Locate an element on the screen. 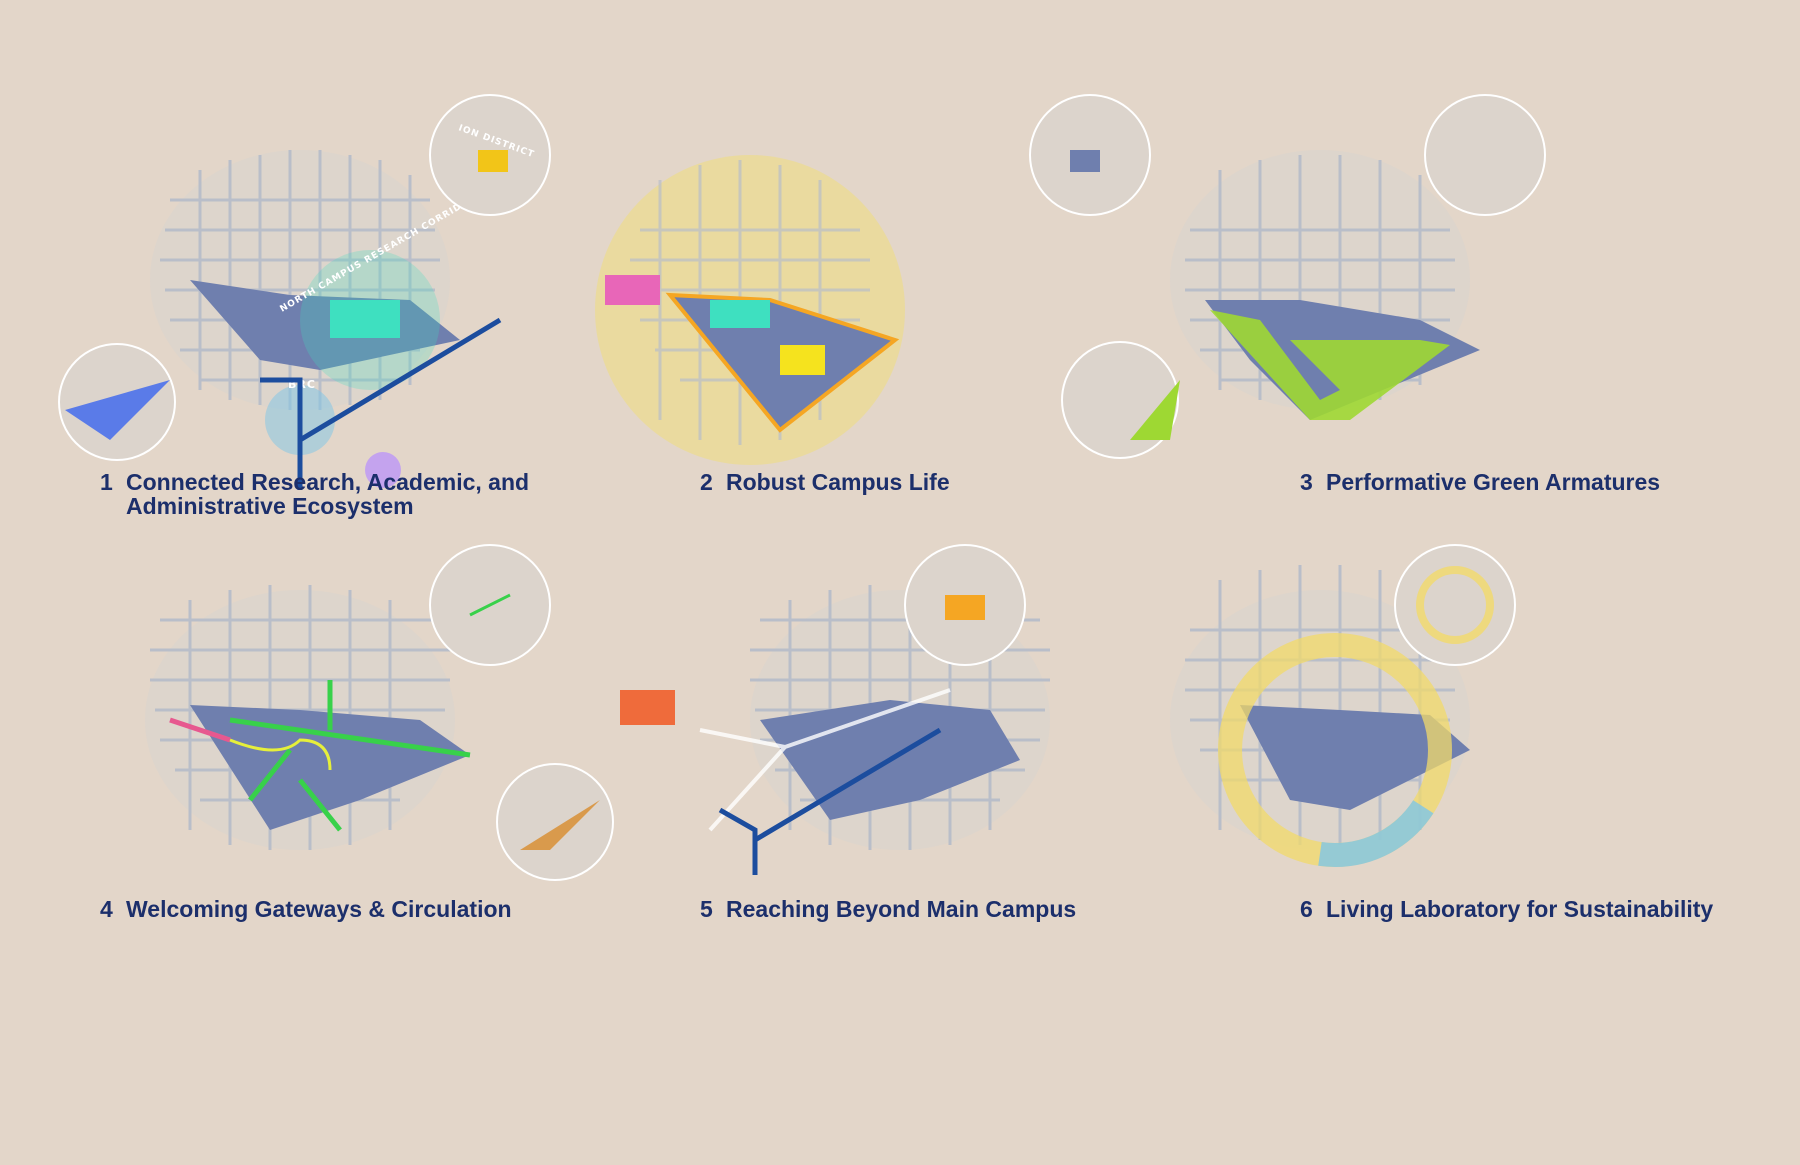  panel-2-diagram is located at coordinates (873, 279).